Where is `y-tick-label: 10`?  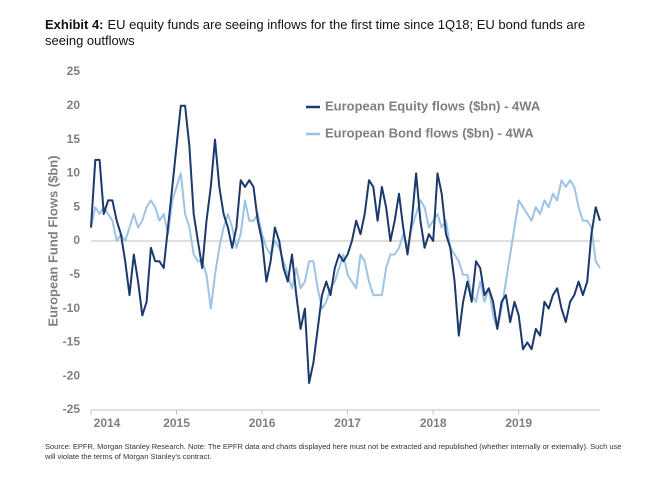
y-tick-label: 10 is located at coordinates (74, 173).